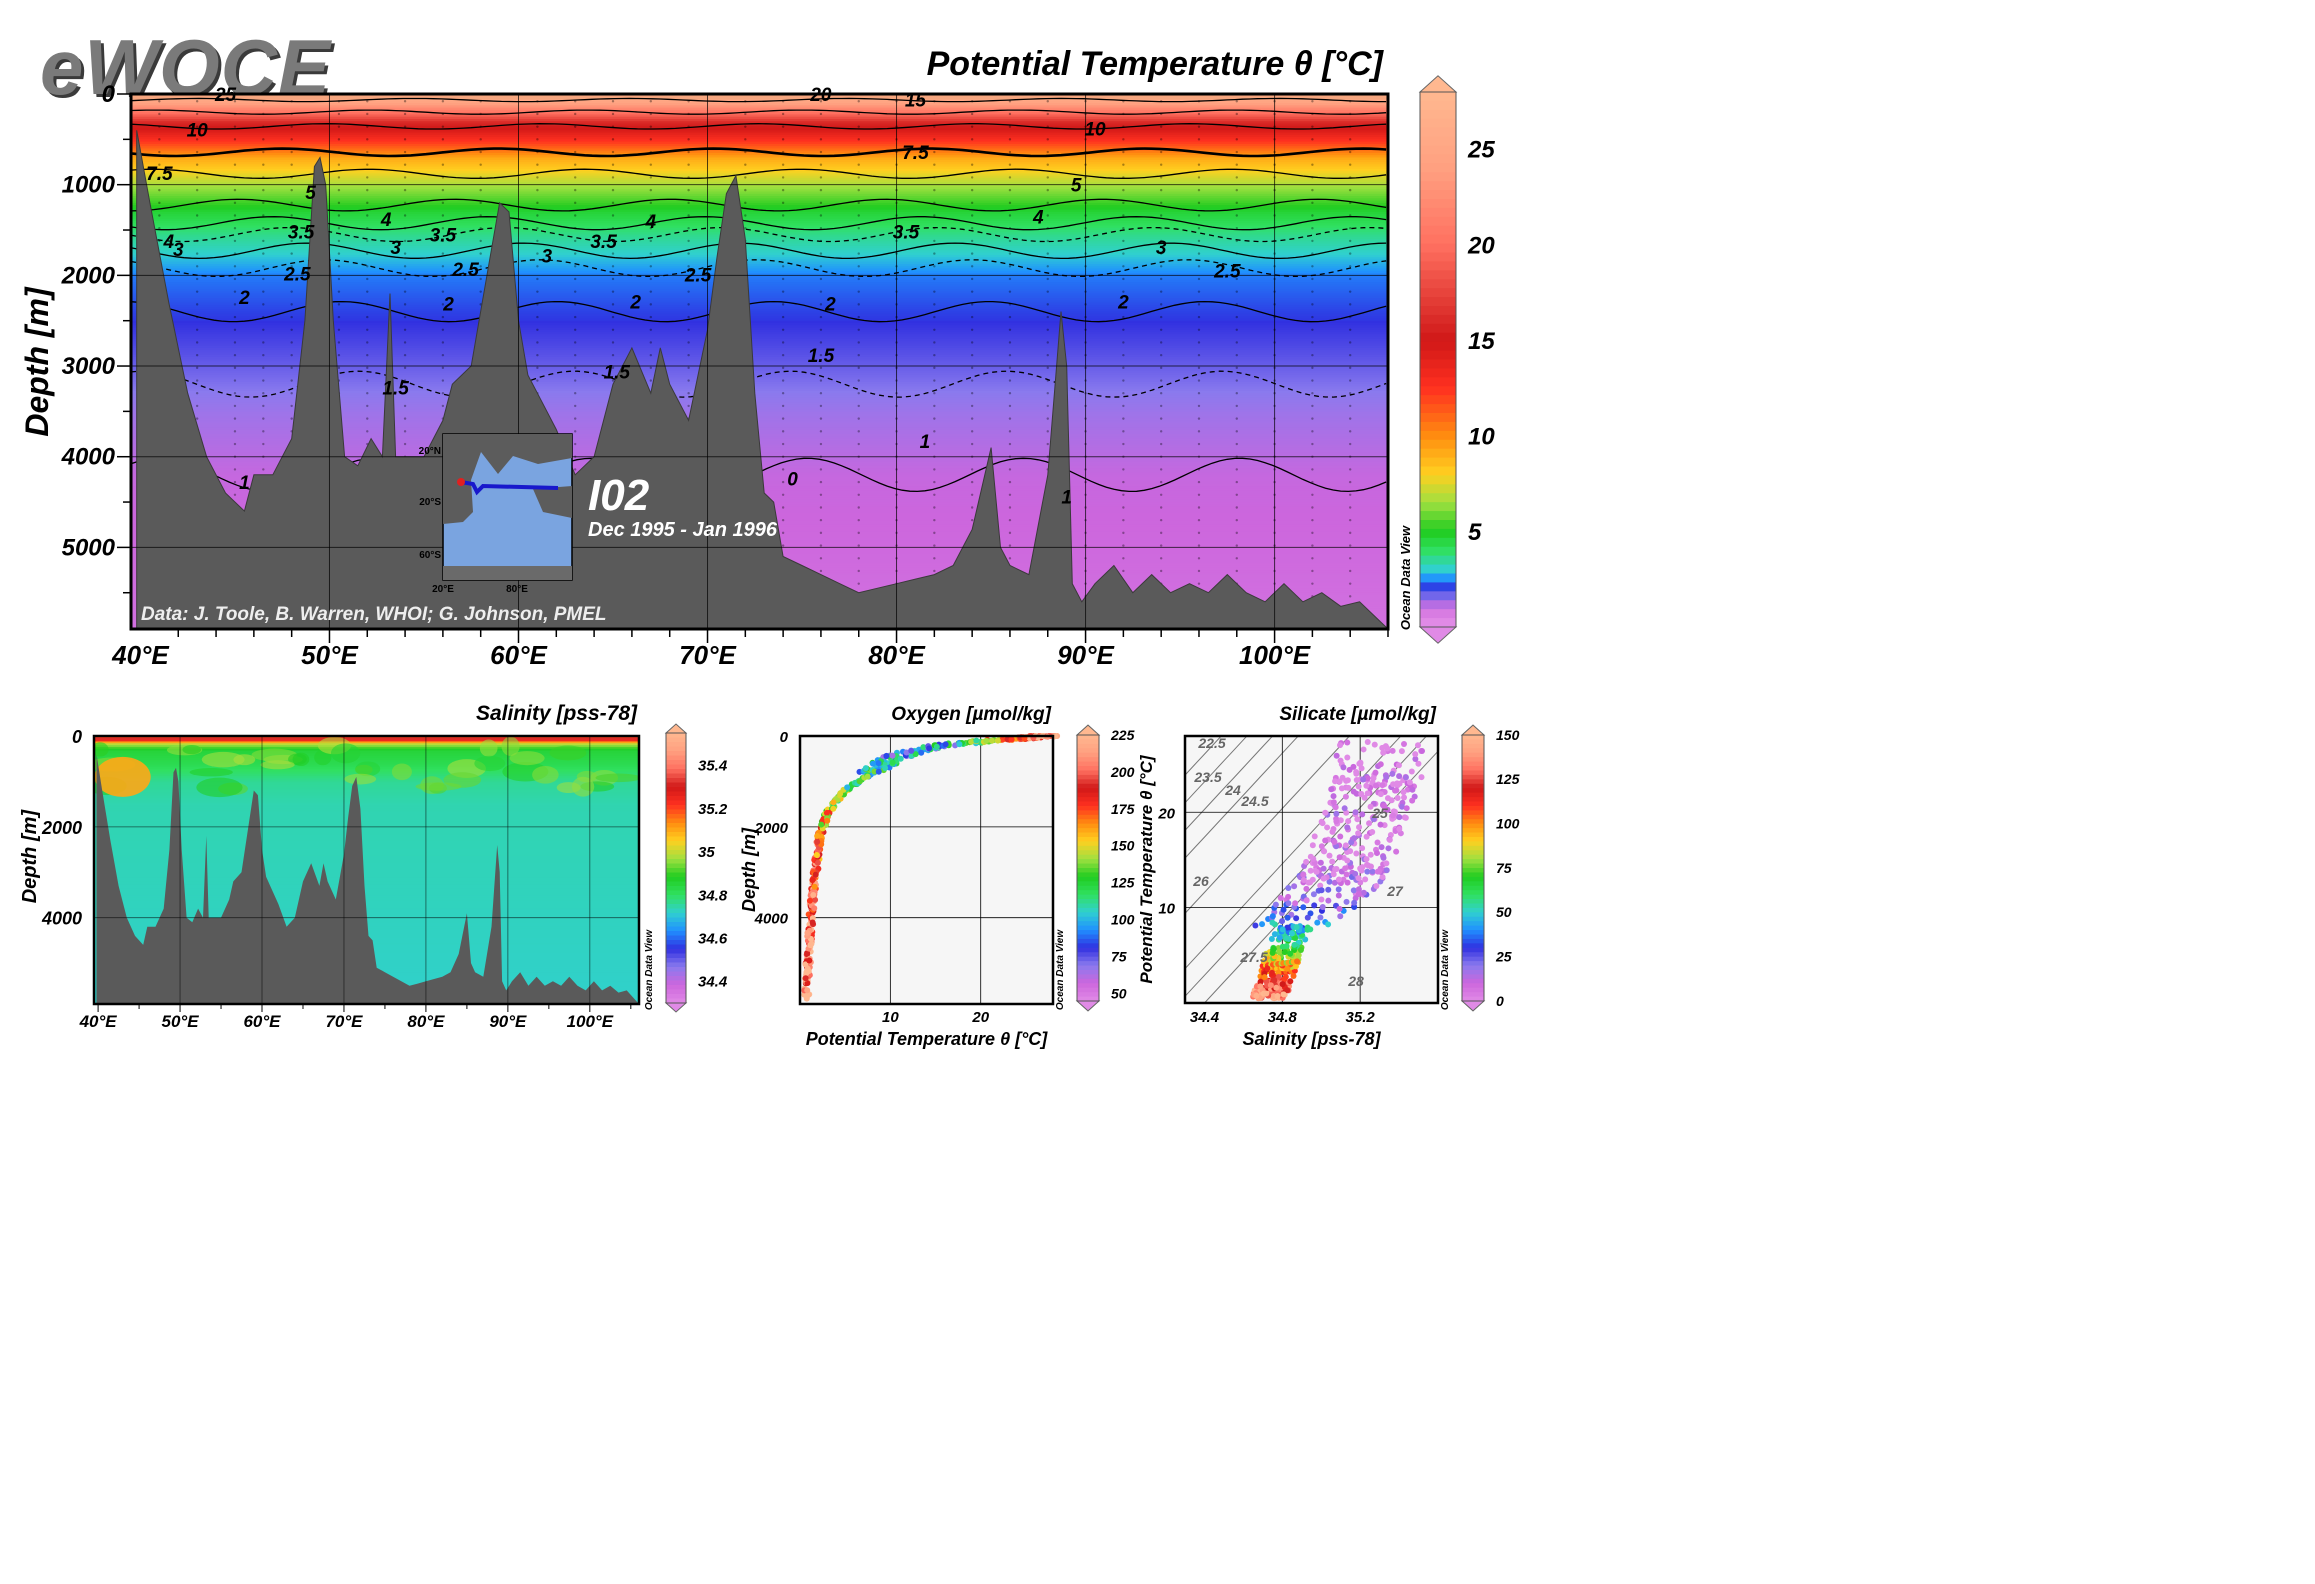  Describe the element at coordinates (980, 1017) in the screenshot. I see `x-tick-label: 20` at that location.